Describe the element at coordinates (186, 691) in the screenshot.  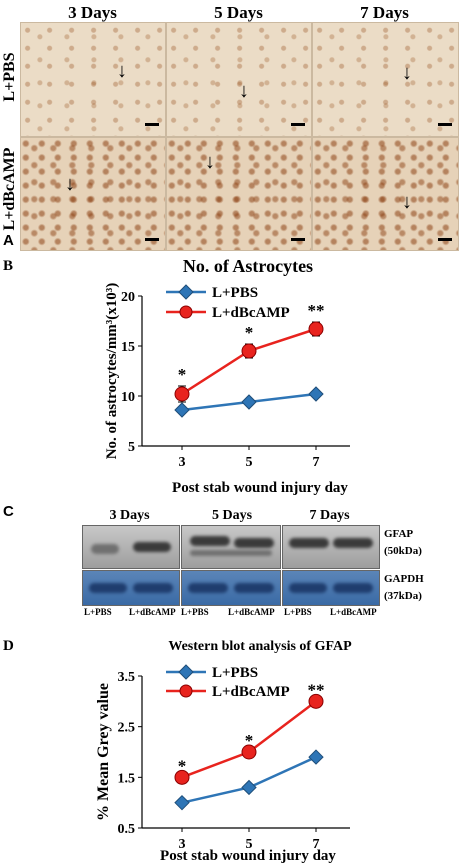
I see `legend-marker-L+dBcAMP` at that location.